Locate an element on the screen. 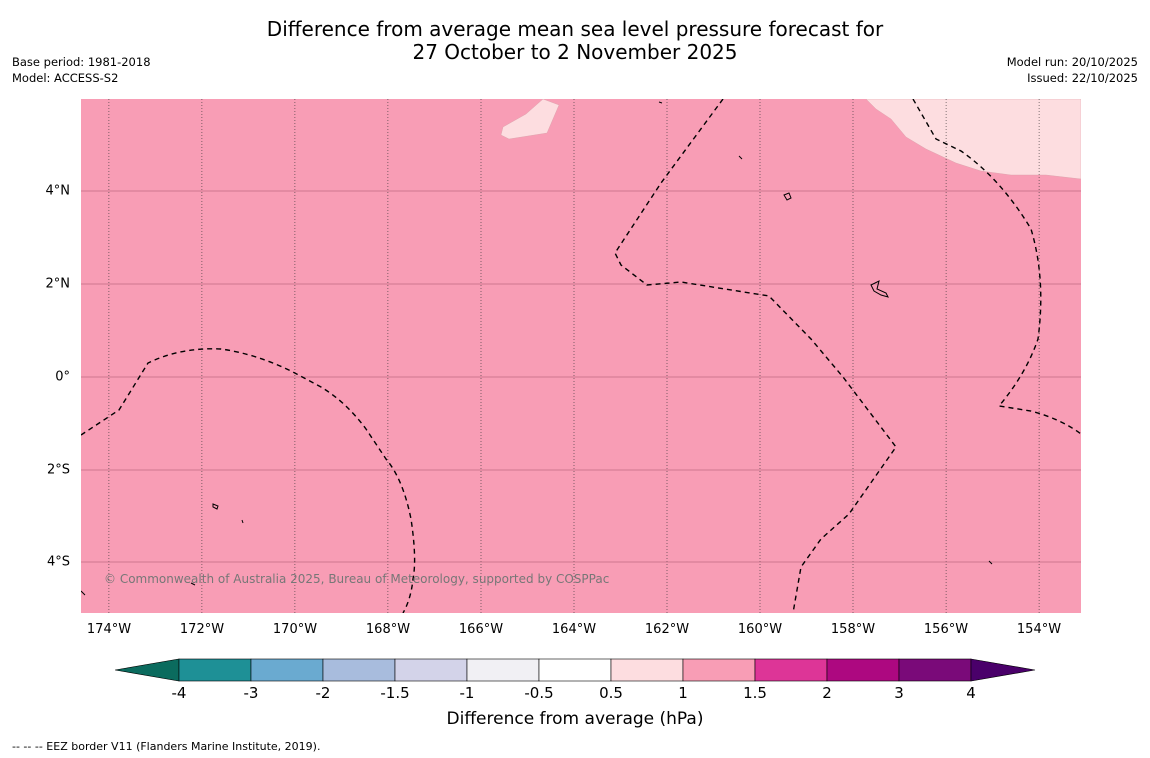  colorbar-tick-label: 3 is located at coordinates (899, 693).